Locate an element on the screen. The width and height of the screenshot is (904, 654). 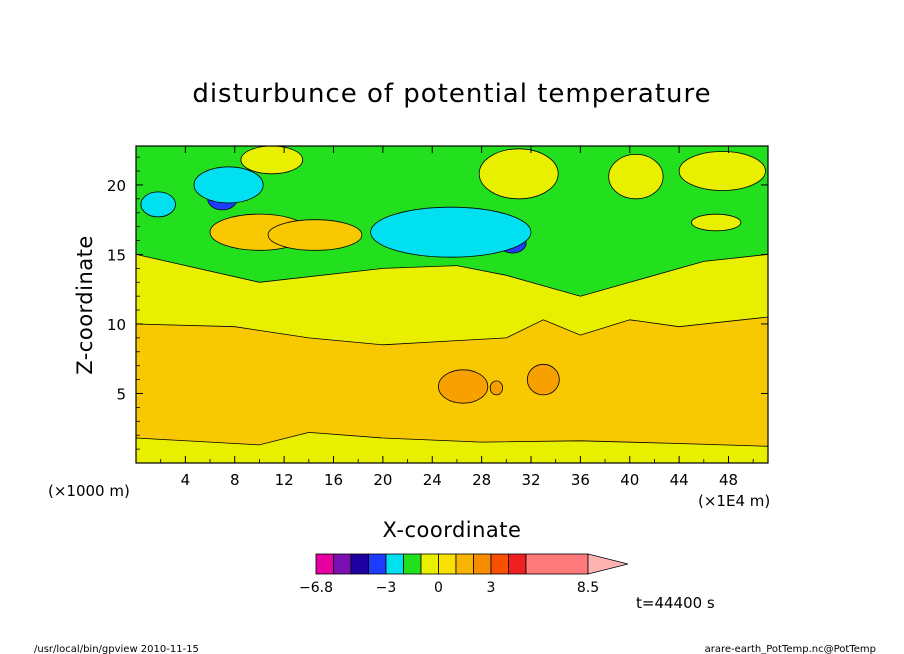
colorbar-label-2: 0 is located at coordinates (438, 588).